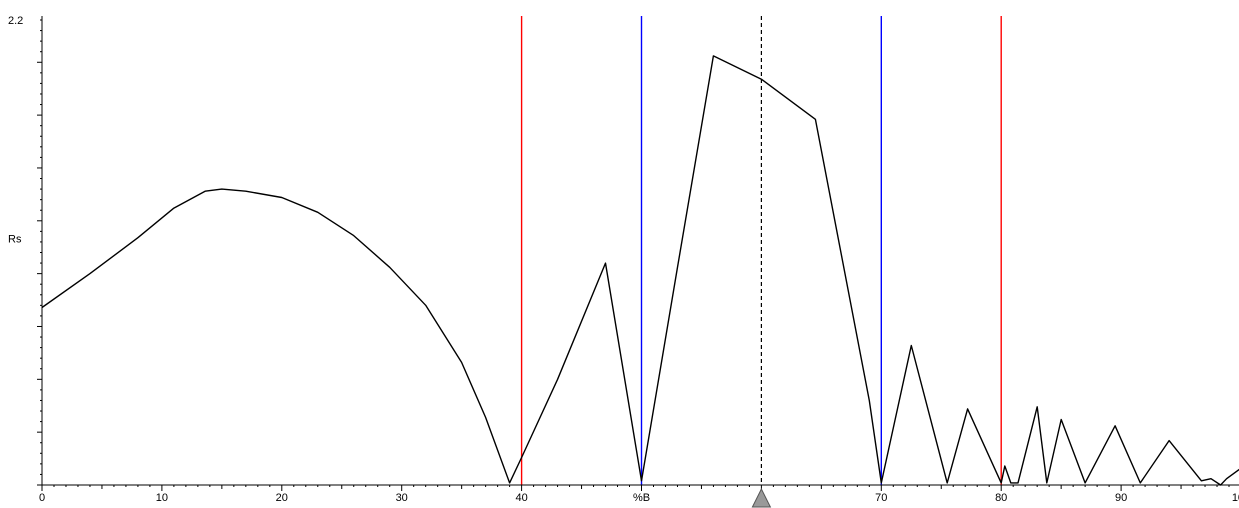 Image resolution: width=1239 pixels, height=508 pixels. I want to click on x-tick-label: 20, so click(282, 498).